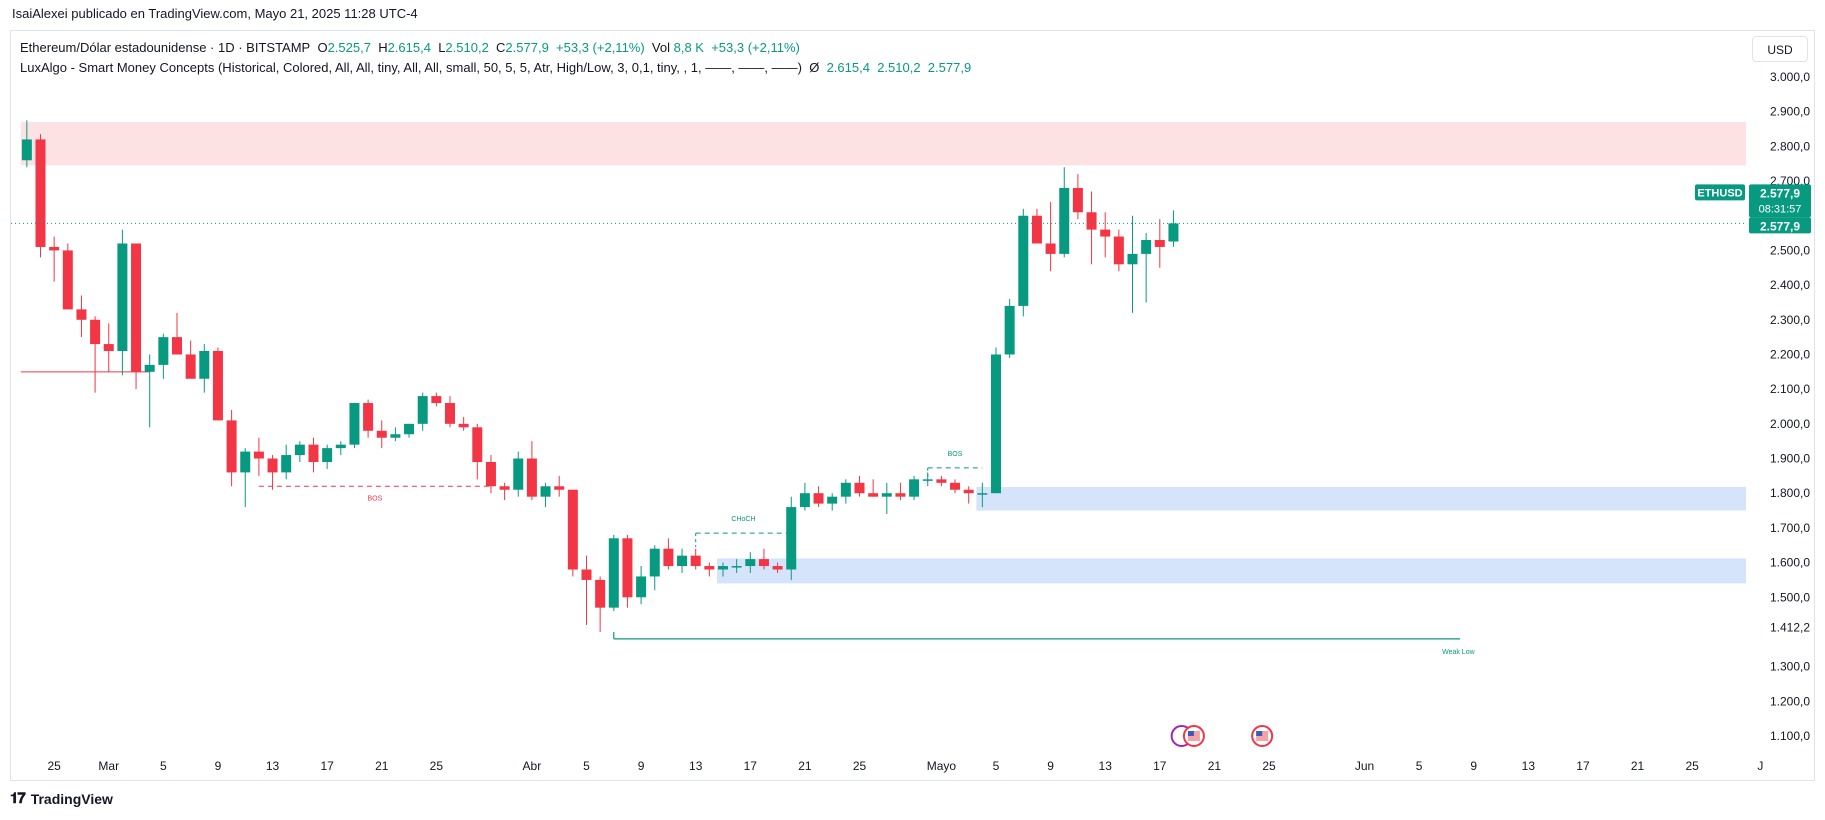  What do you see at coordinates (18, 798) in the screenshot?
I see `tradingview-logo-icon: 𝟏𝟕` at bounding box center [18, 798].